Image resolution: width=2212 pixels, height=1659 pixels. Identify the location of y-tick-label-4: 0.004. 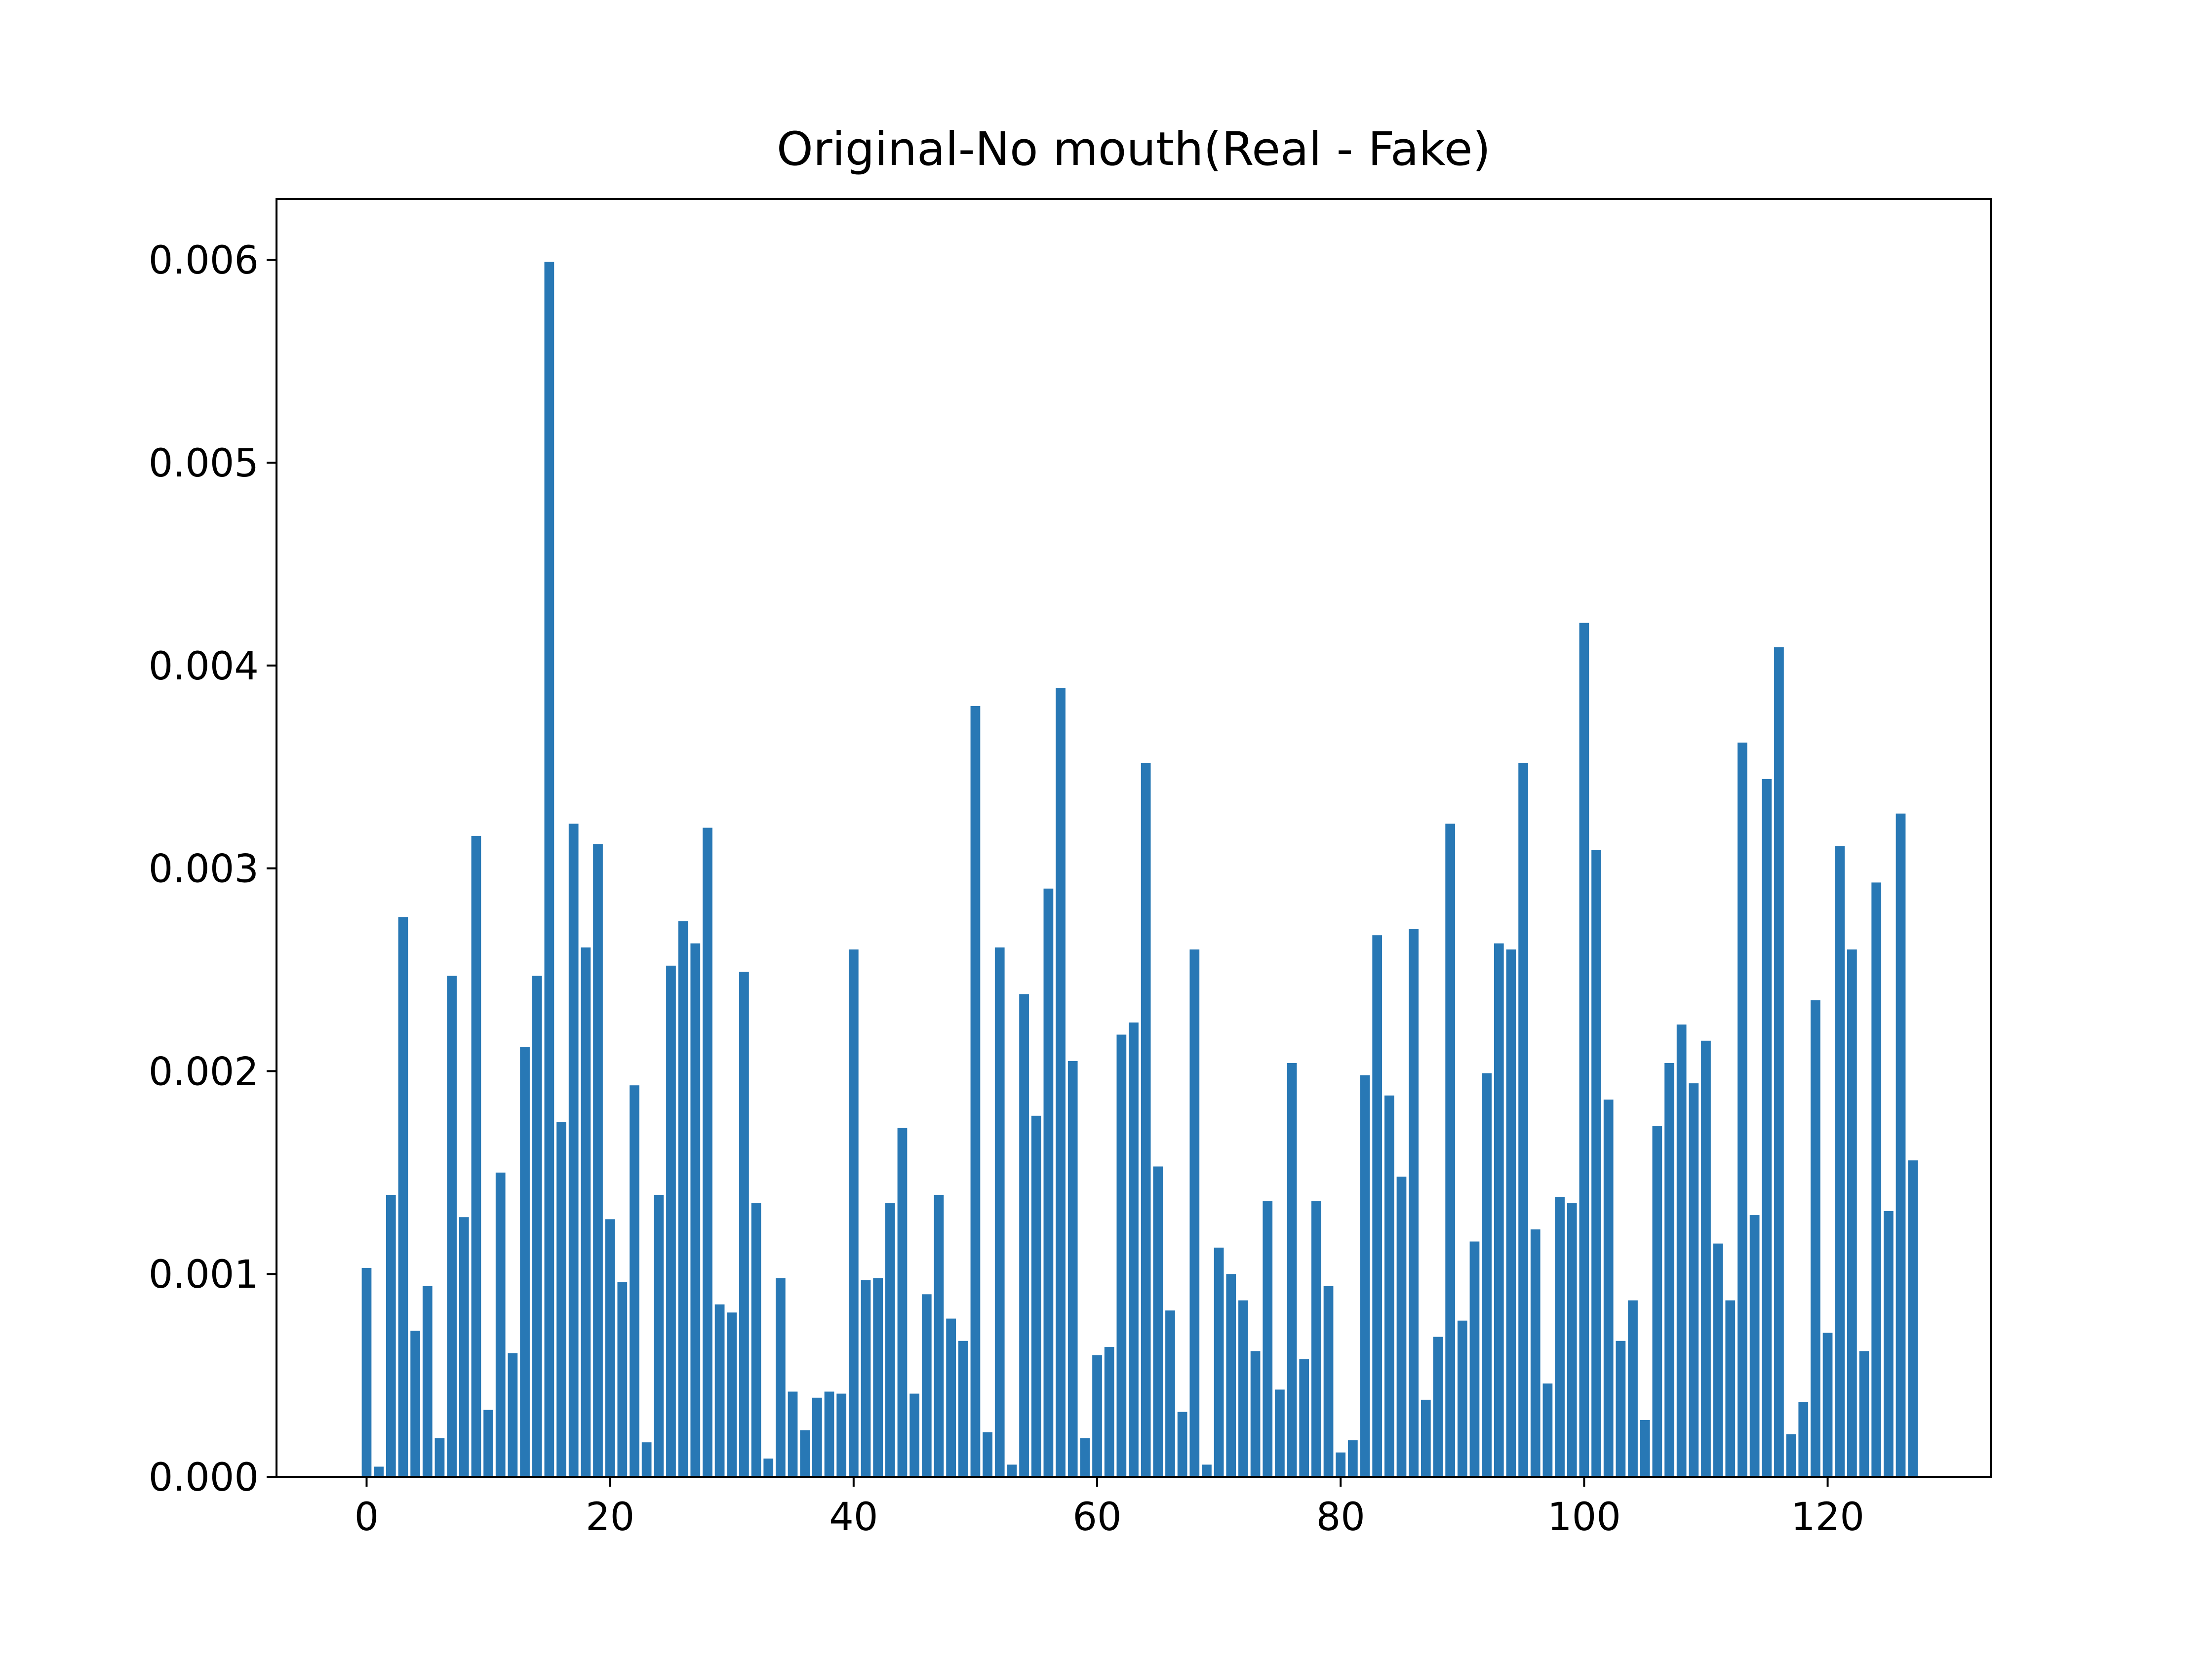
(204, 666).